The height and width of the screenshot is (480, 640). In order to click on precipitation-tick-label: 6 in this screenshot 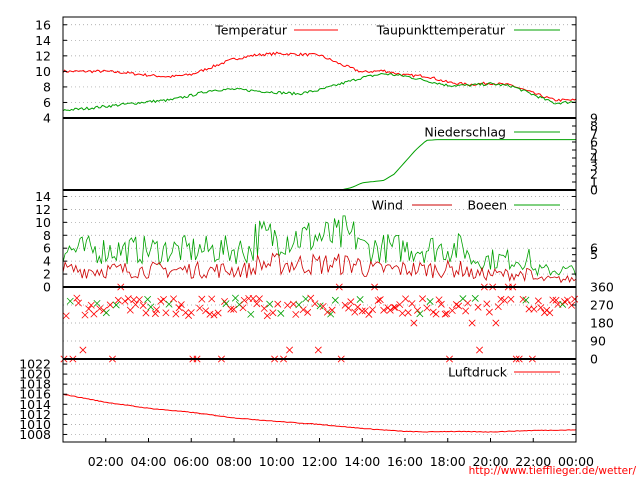, I will do `click(594, 142)`.